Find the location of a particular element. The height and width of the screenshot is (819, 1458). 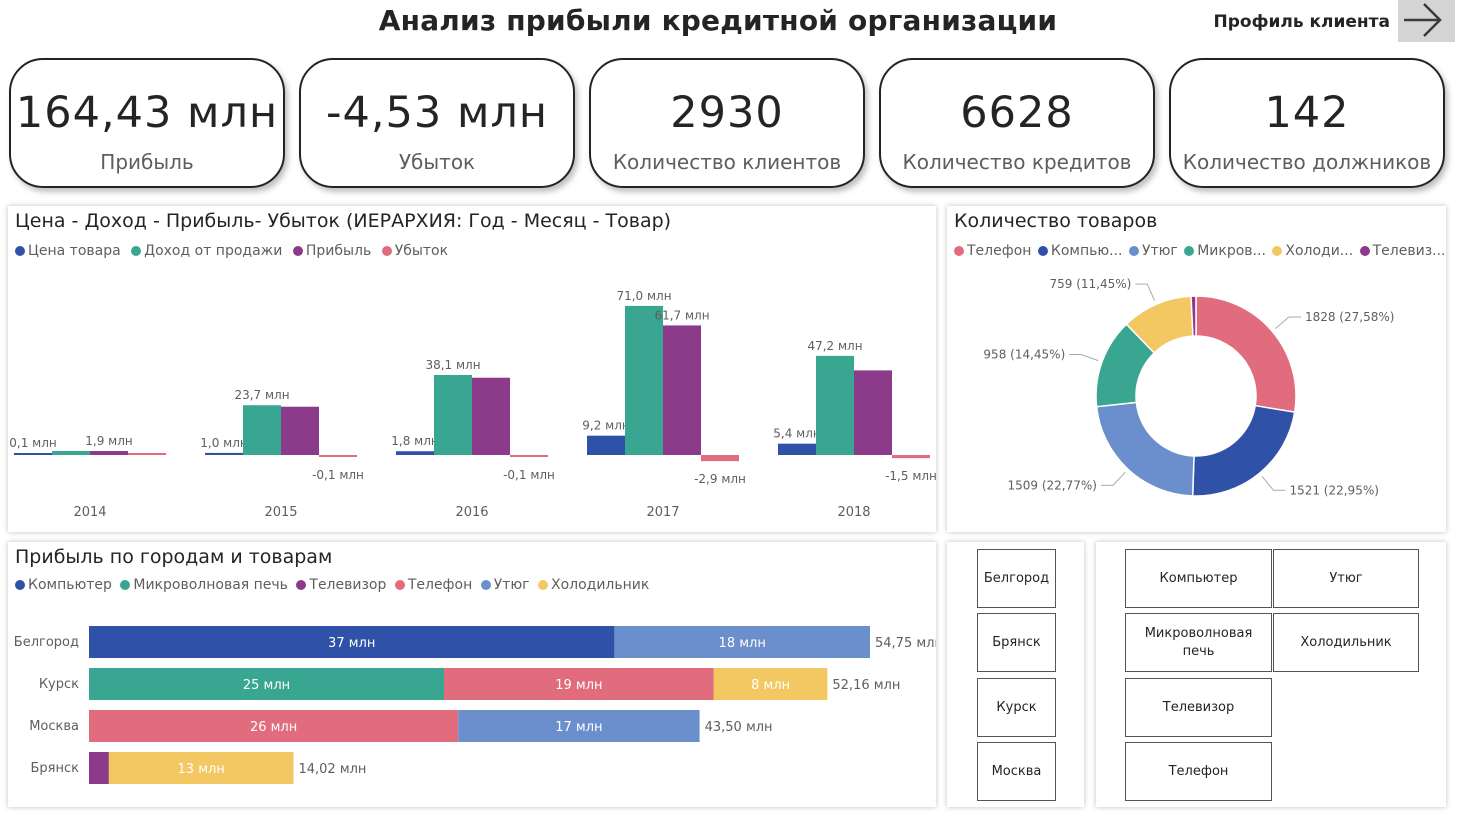

legend-label: Холодильник is located at coordinates (600, 585).